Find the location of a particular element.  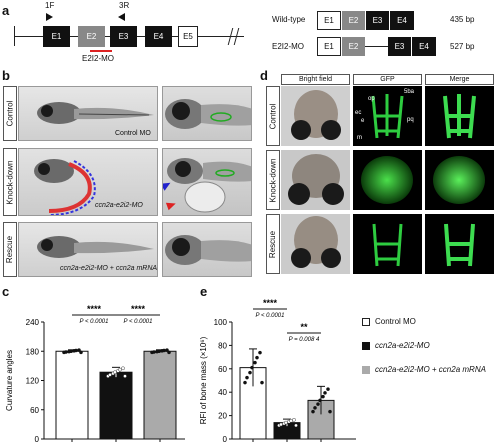

fish-closeup-knockdown is located at coordinates (207, 182).